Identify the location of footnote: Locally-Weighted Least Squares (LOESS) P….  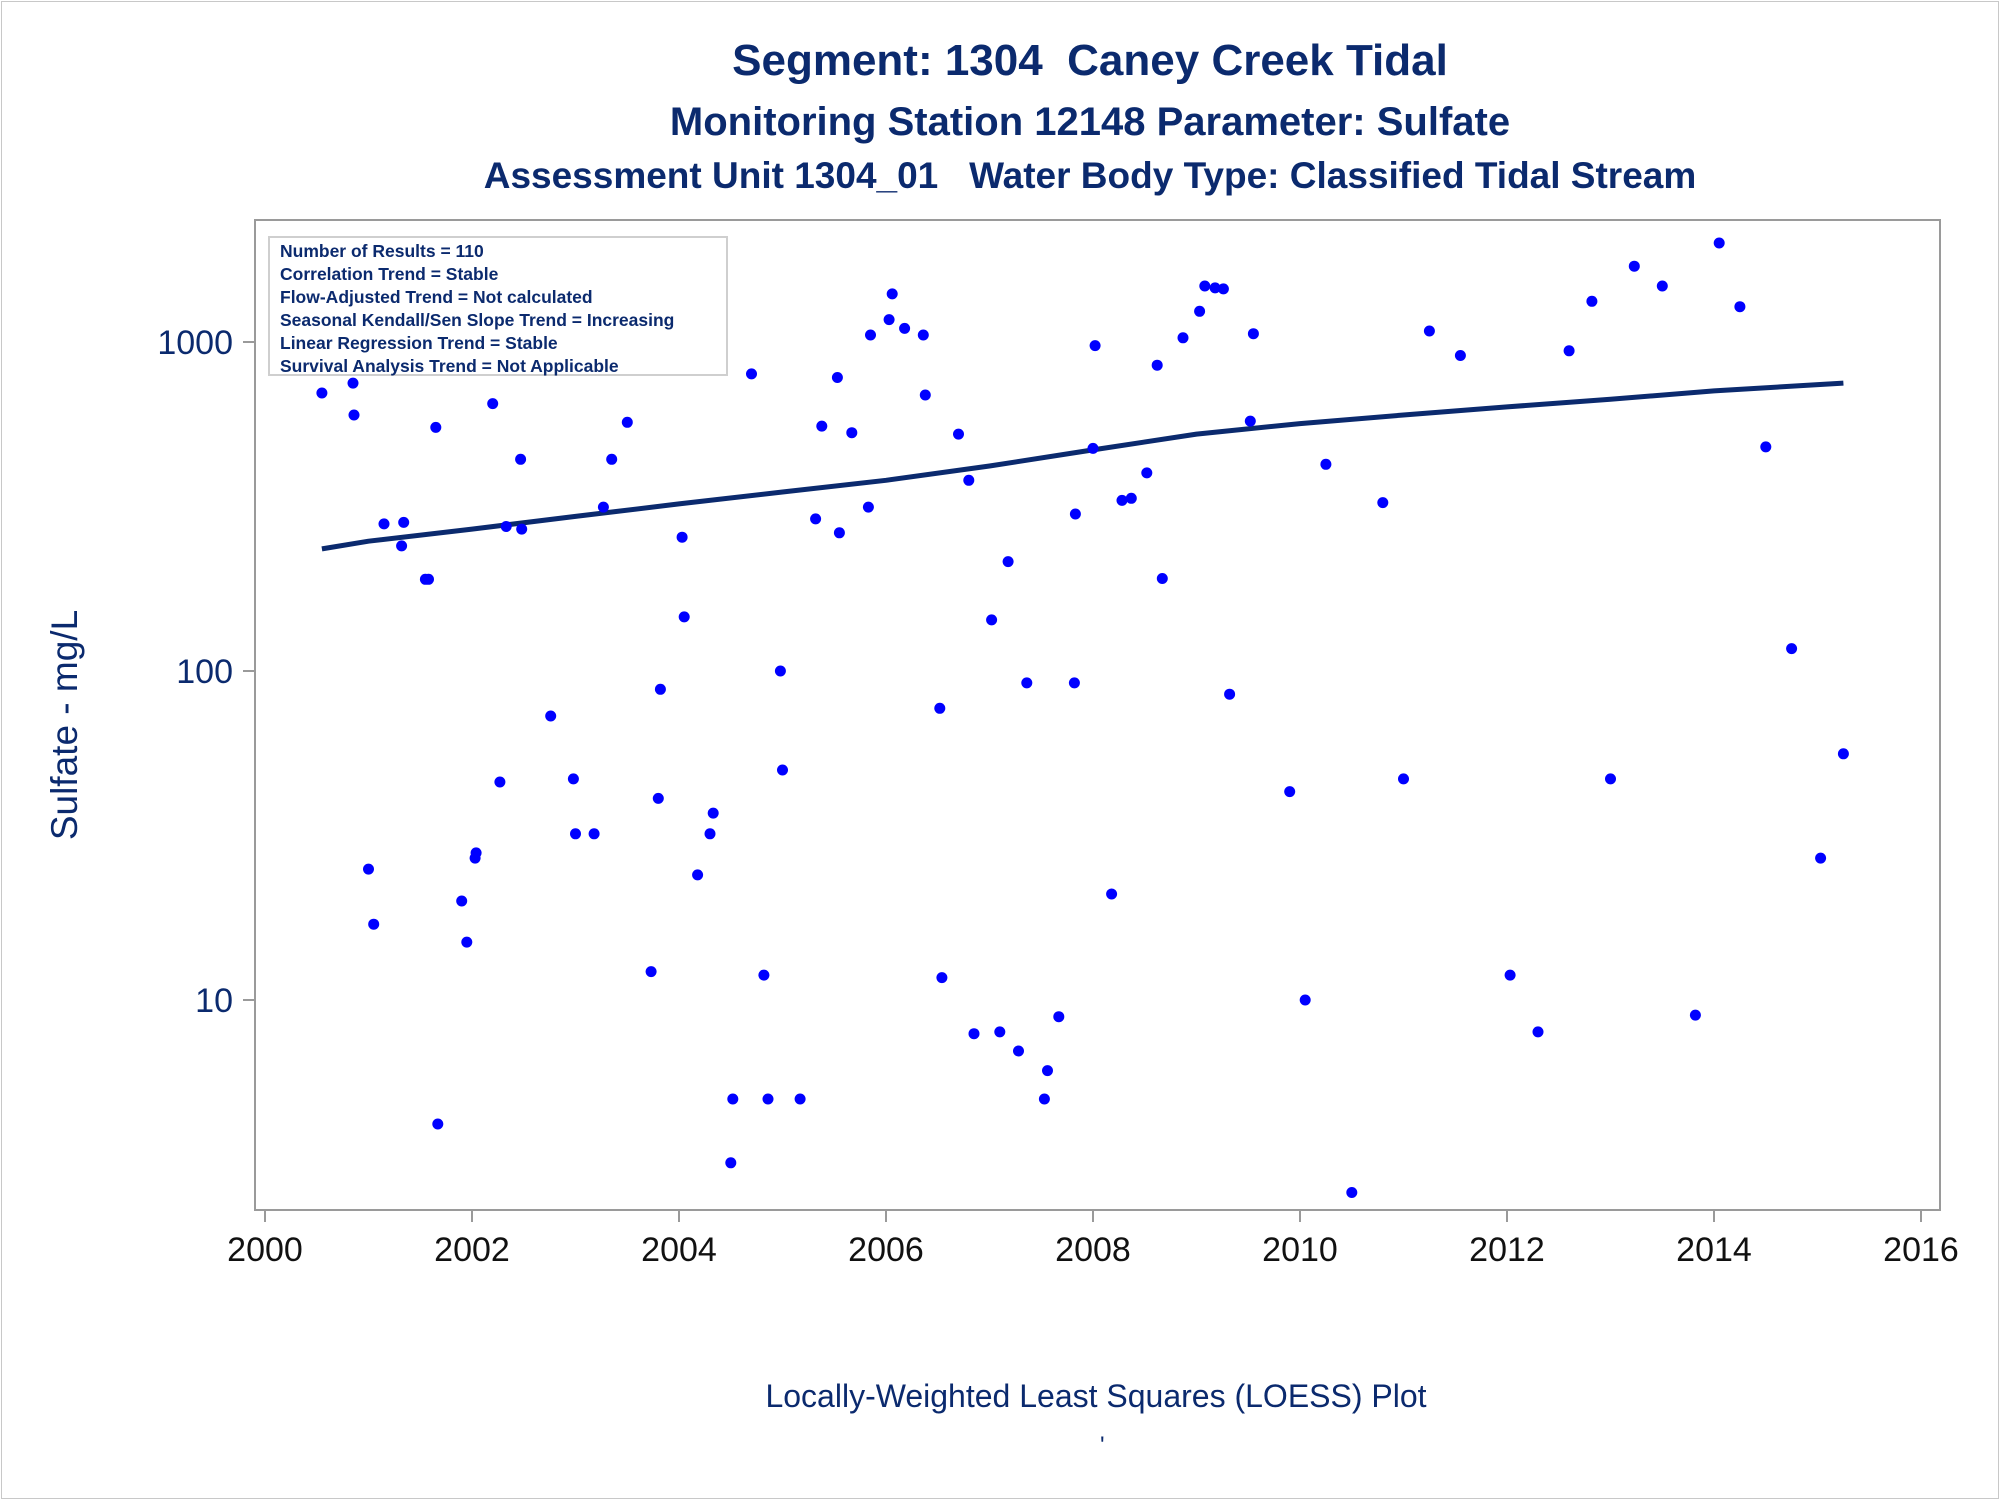
(1096, 1396).